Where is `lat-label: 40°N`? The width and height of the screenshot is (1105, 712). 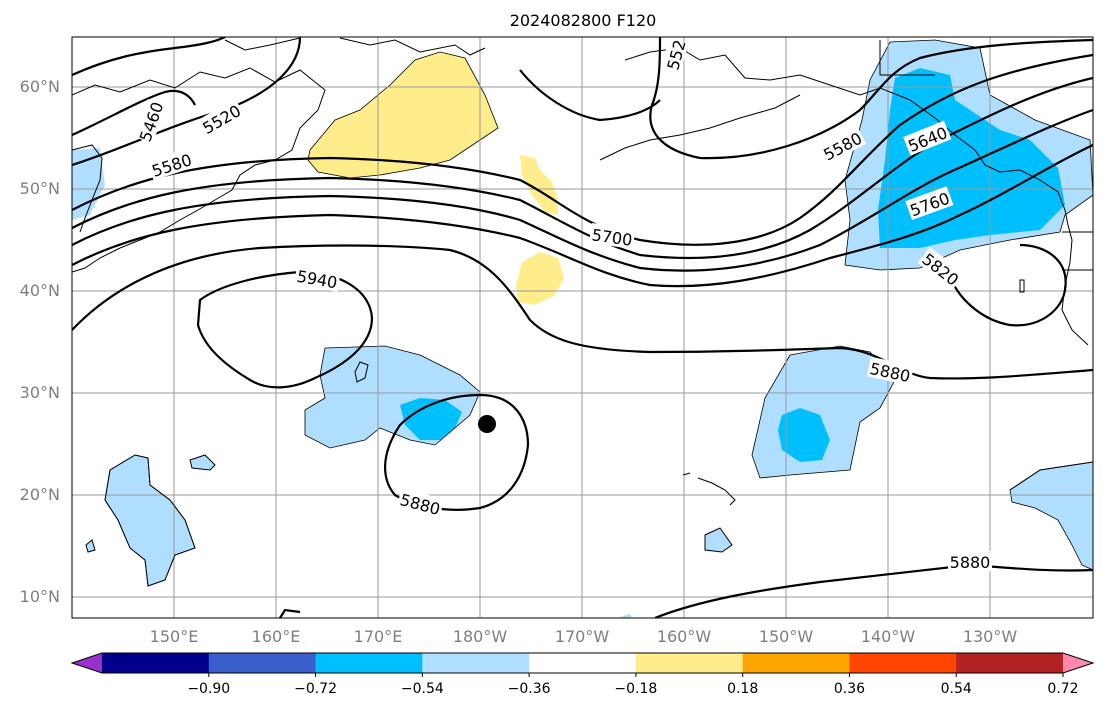 lat-label: 40°N is located at coordinates (40, 290).